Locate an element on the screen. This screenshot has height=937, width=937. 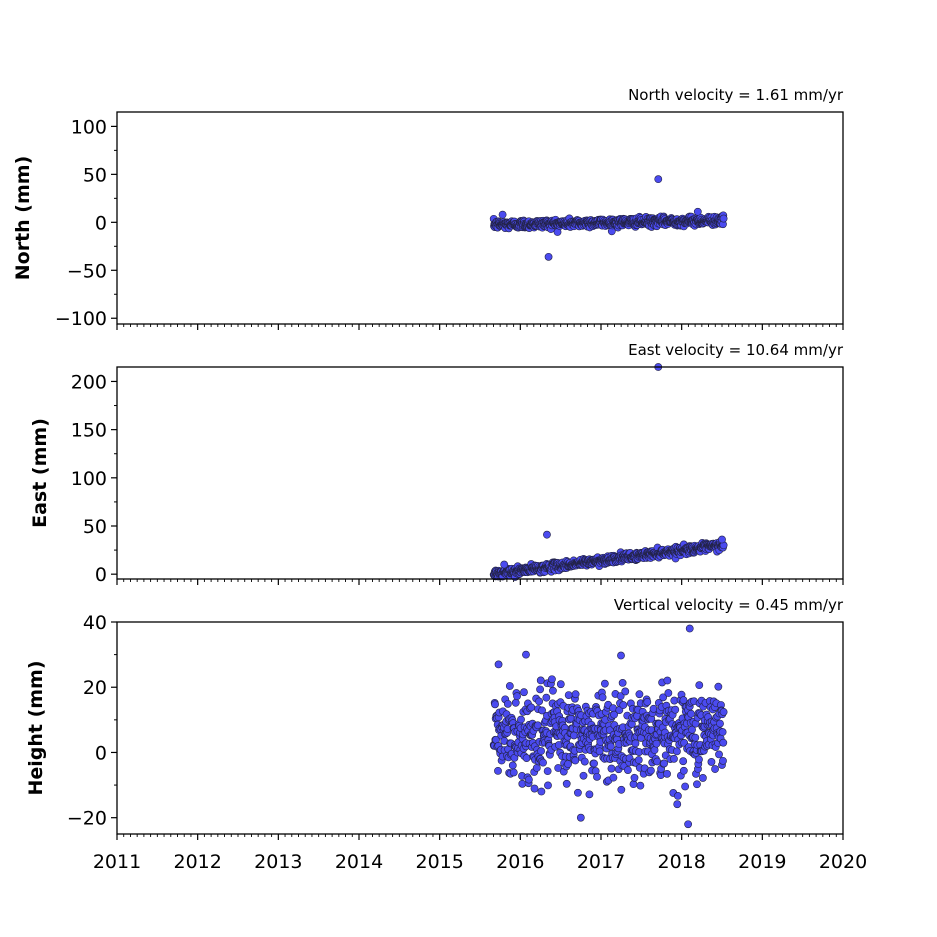
east-ytick-label: 200 is located at coordinates (89, 382).